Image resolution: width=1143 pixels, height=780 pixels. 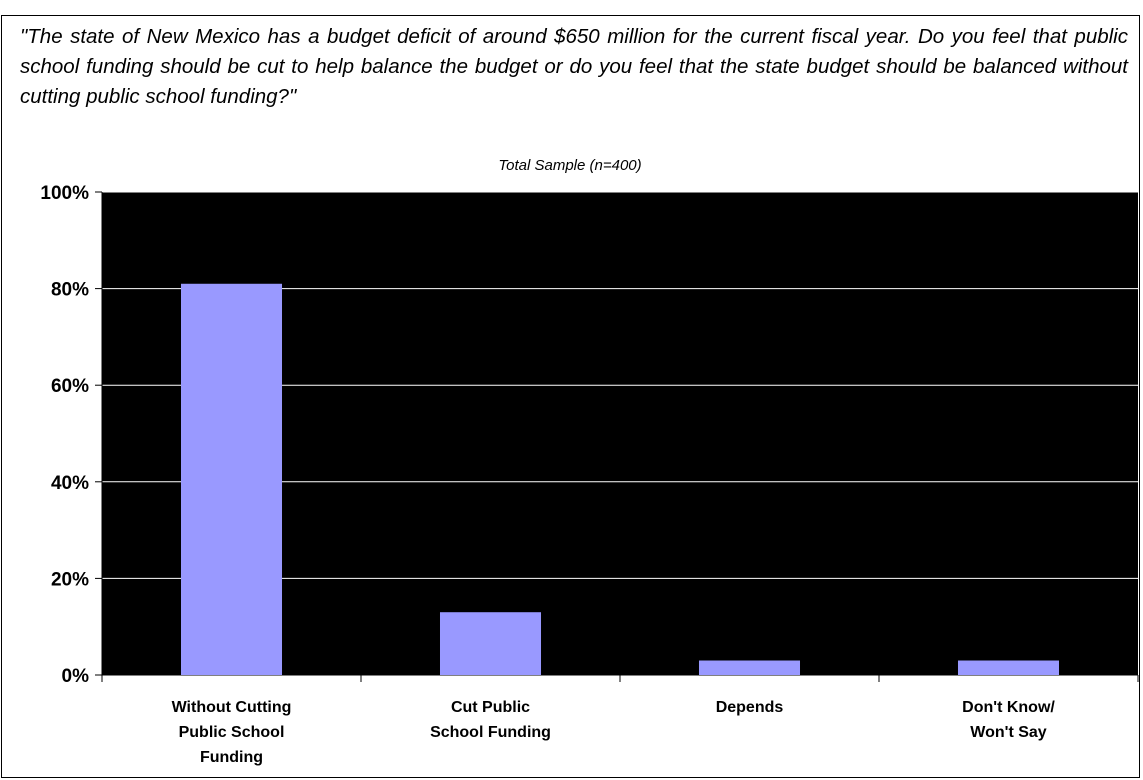 I want to click on x-tick-label: Don't Know/Won't Say, so click(x=1008, y=720).